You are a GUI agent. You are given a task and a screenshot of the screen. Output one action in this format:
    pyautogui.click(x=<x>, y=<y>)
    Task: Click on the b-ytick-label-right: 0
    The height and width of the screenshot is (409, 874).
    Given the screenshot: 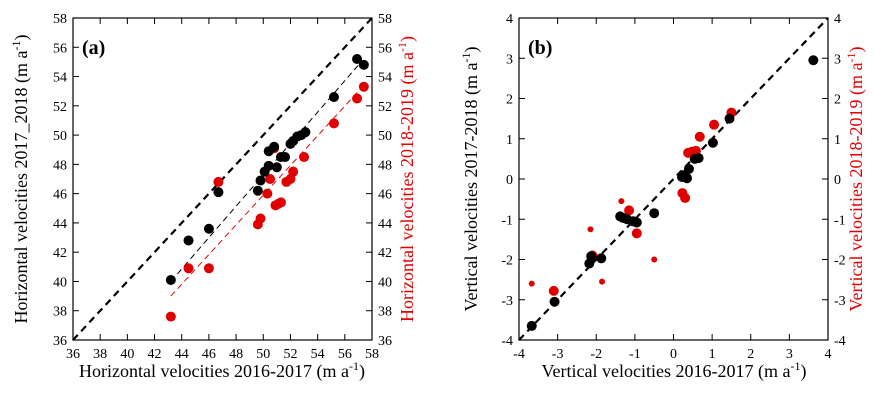 What is the action you would take?
    pyautogui.click(x=837, y=180)
    